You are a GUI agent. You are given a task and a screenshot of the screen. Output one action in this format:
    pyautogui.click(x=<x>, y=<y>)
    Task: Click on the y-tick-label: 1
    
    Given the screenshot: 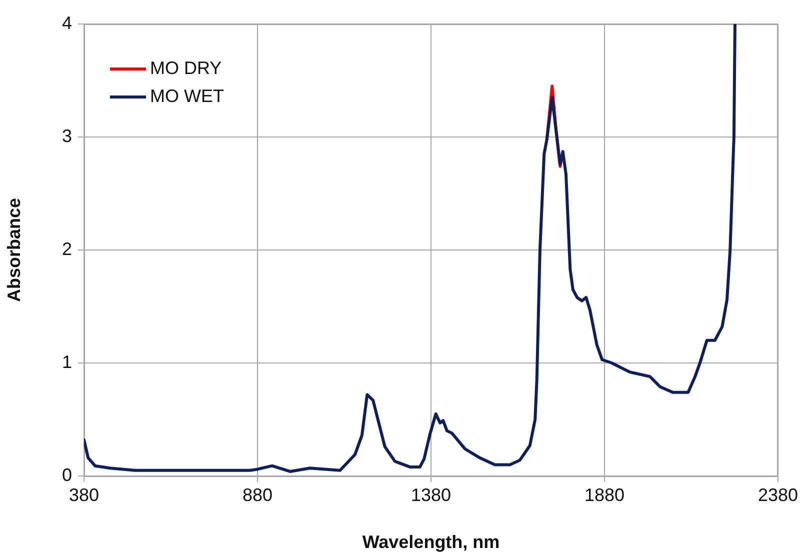 What is the action you would take?
    pyautogui.click(x=67, y=362)
    